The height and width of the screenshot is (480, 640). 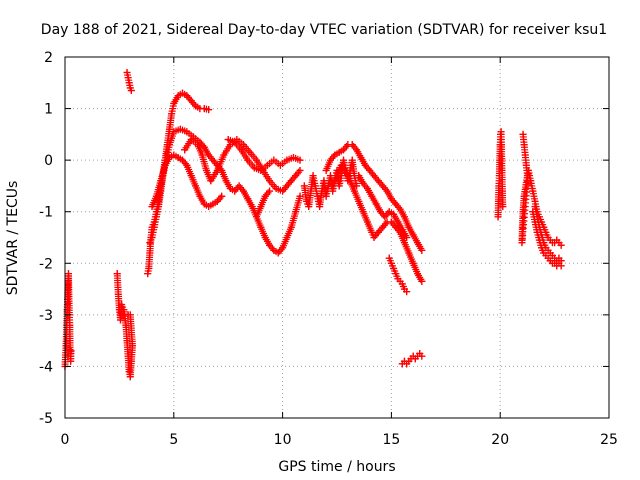 What do you see at coordinates (46, 213) in the screenshot?
I see `y-tick-label: -1` at bounding box center [46, 213].